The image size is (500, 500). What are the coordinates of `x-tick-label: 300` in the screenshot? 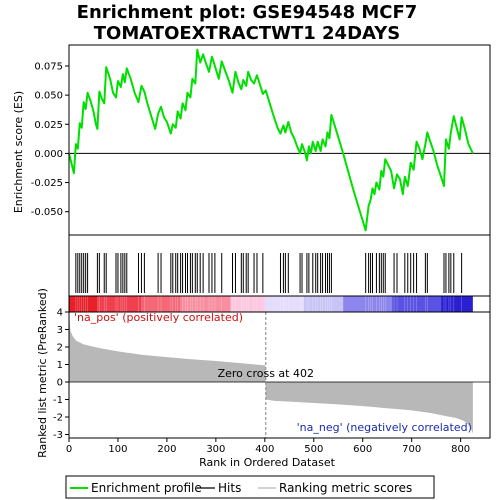 It's located at (215, 449).